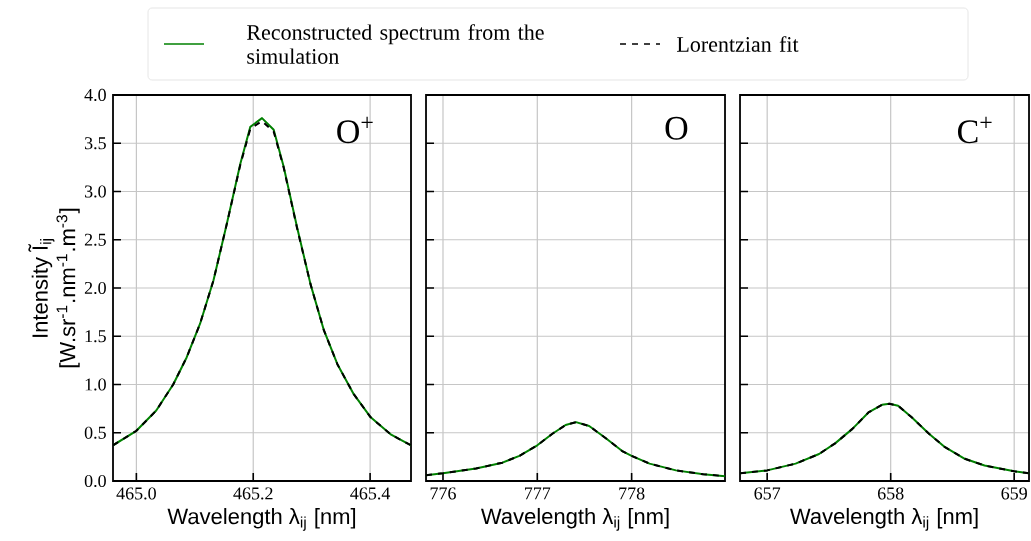  What do you see at coordinates (767, 493) in the screenshot?
I see `x-tick-label: 657` at bounding box center [767, 493].